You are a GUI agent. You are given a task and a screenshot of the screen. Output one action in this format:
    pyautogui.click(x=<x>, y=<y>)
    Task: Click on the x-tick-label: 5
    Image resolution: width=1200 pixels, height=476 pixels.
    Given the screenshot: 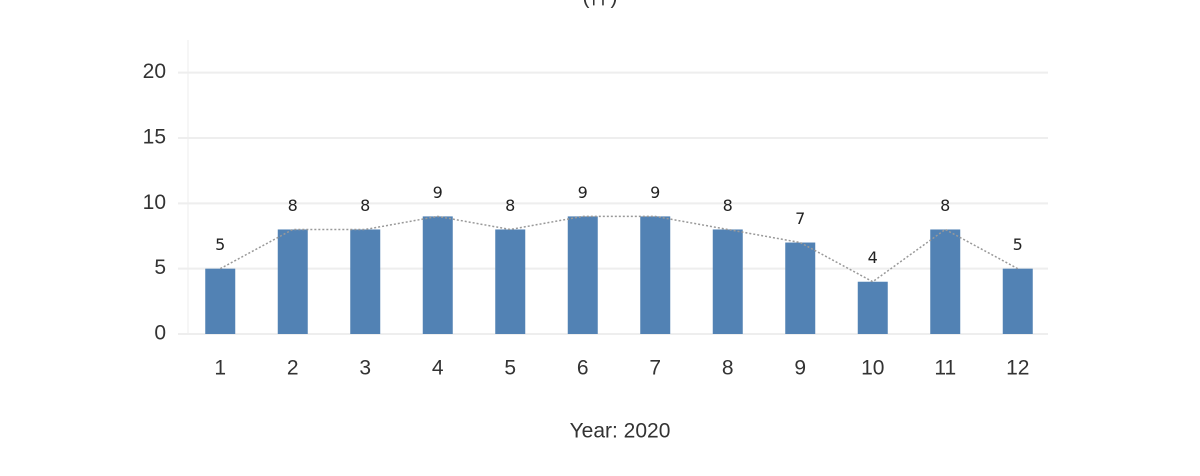 What is the action you would take?
    pyautogui.click(x=510, y=368)
    